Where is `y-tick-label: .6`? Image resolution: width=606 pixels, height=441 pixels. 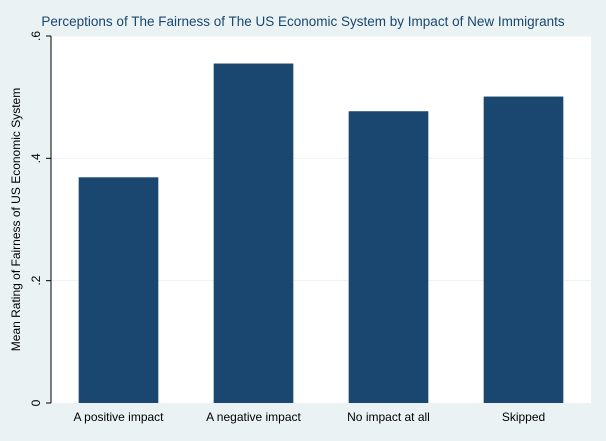
y-tick-label: .6 is located at coordinates (36, 36).